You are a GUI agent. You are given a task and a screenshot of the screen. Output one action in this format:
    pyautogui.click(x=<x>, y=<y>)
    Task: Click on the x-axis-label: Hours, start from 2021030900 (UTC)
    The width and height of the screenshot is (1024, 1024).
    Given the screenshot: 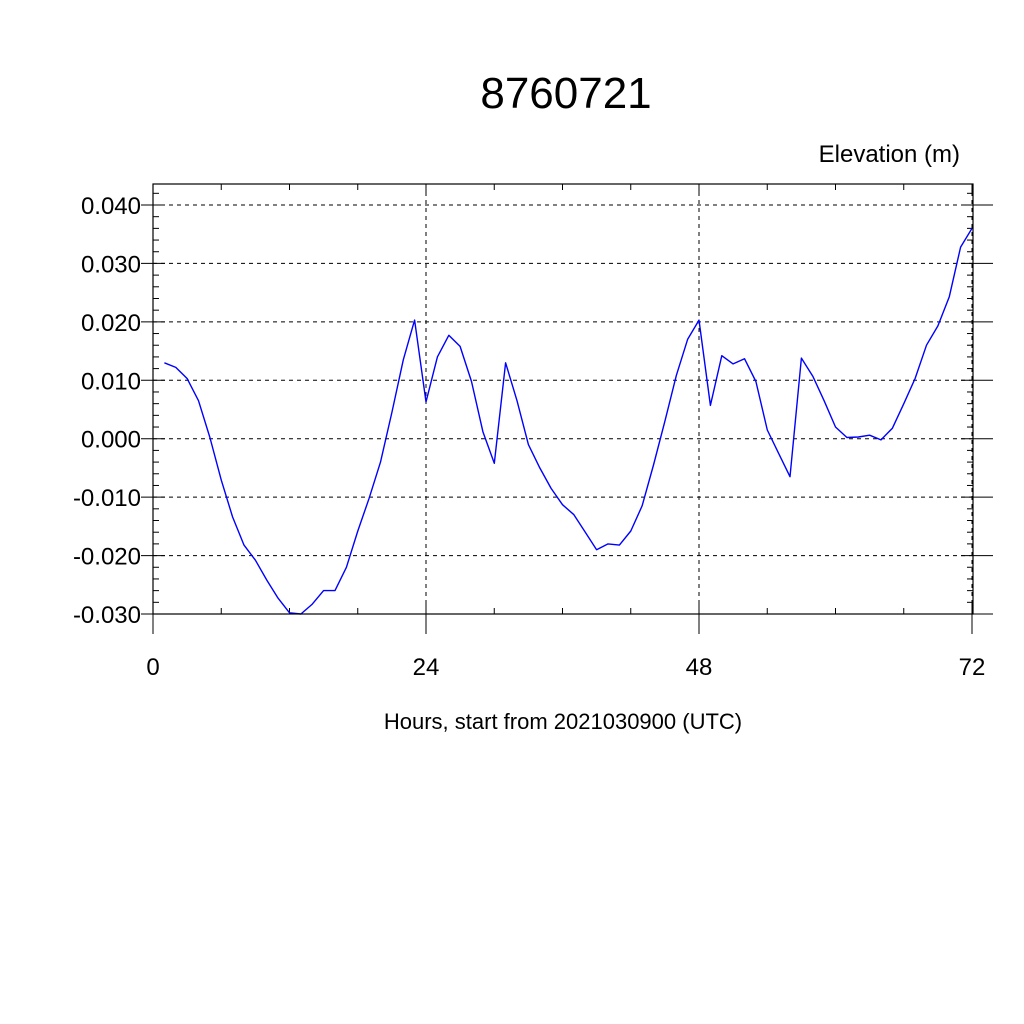 What is the action you would take?
    pyautogui.click(x=563, y=721)
    